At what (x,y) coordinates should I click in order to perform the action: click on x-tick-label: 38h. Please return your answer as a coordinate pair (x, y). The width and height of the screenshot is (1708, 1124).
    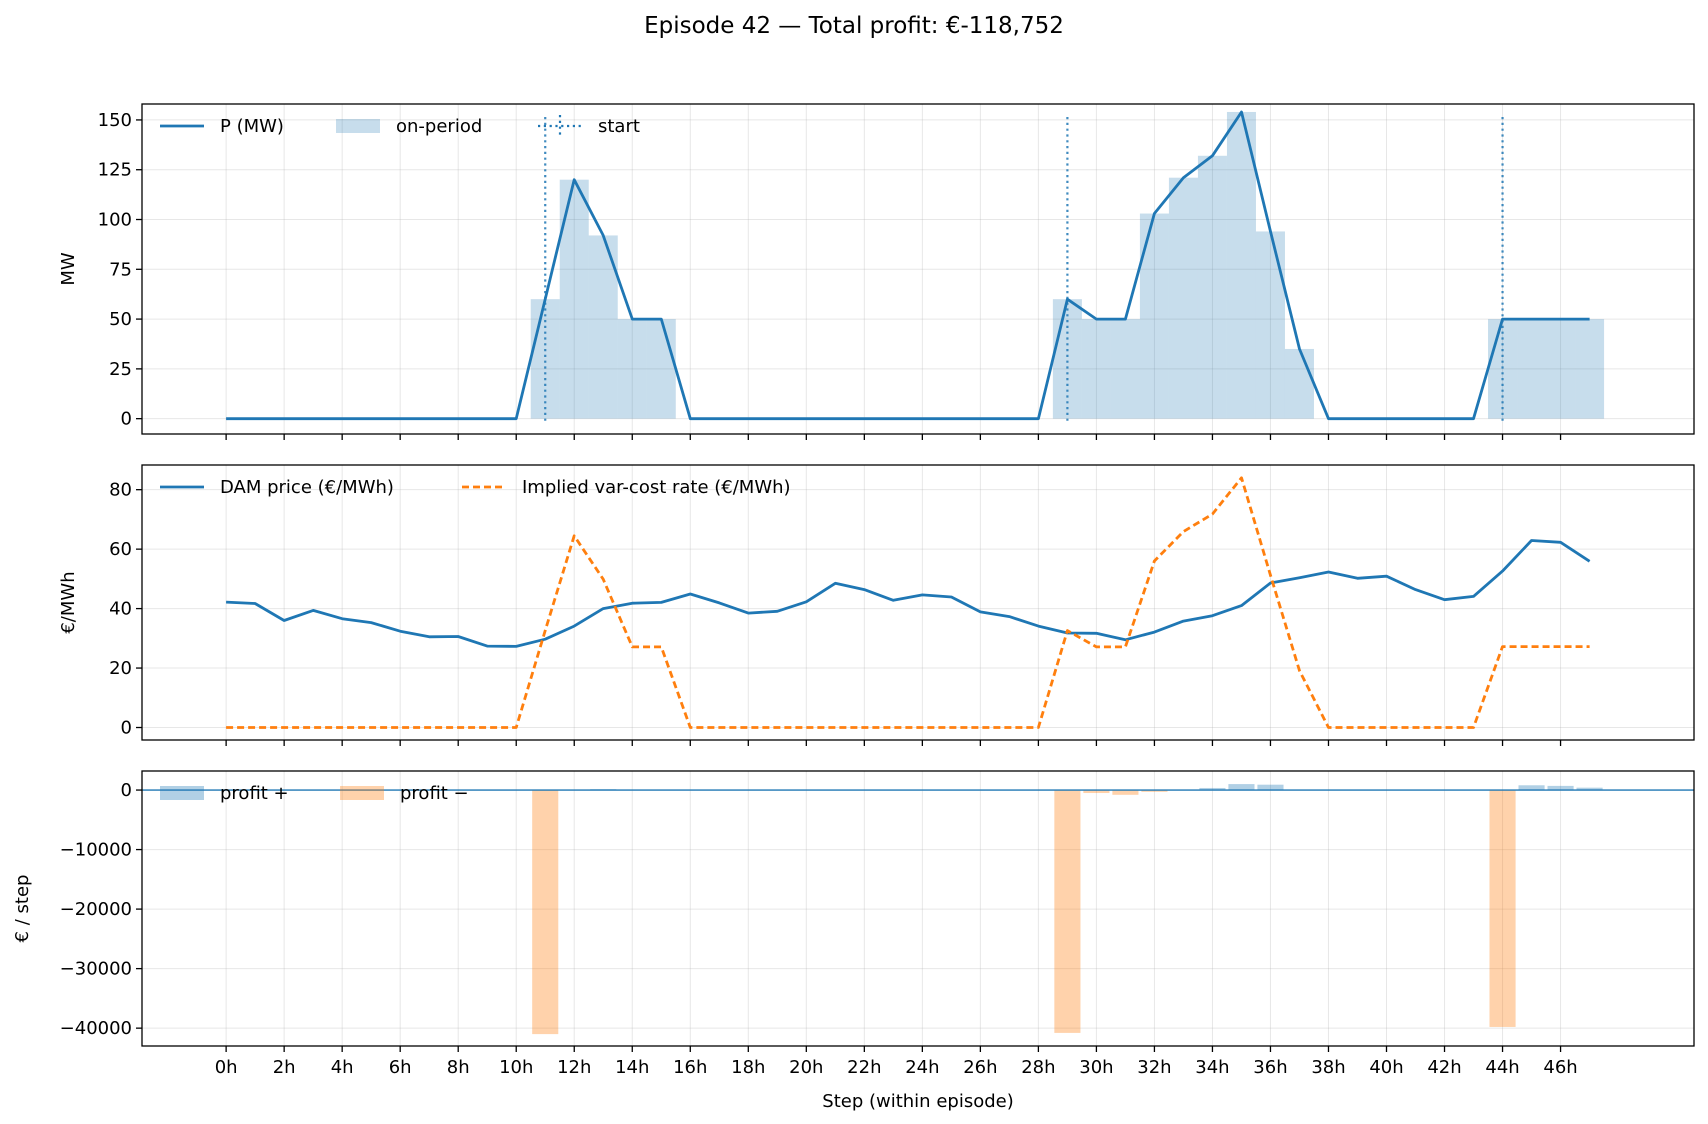
    Looking at the image, I should click on (1328, 1067).